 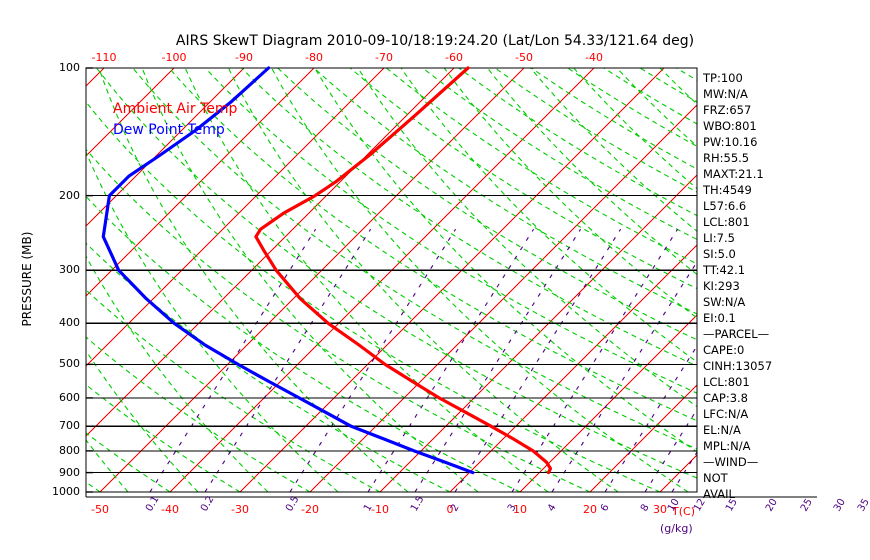 I want to click on pressure-tick: 200, so click(x=69, y=195).